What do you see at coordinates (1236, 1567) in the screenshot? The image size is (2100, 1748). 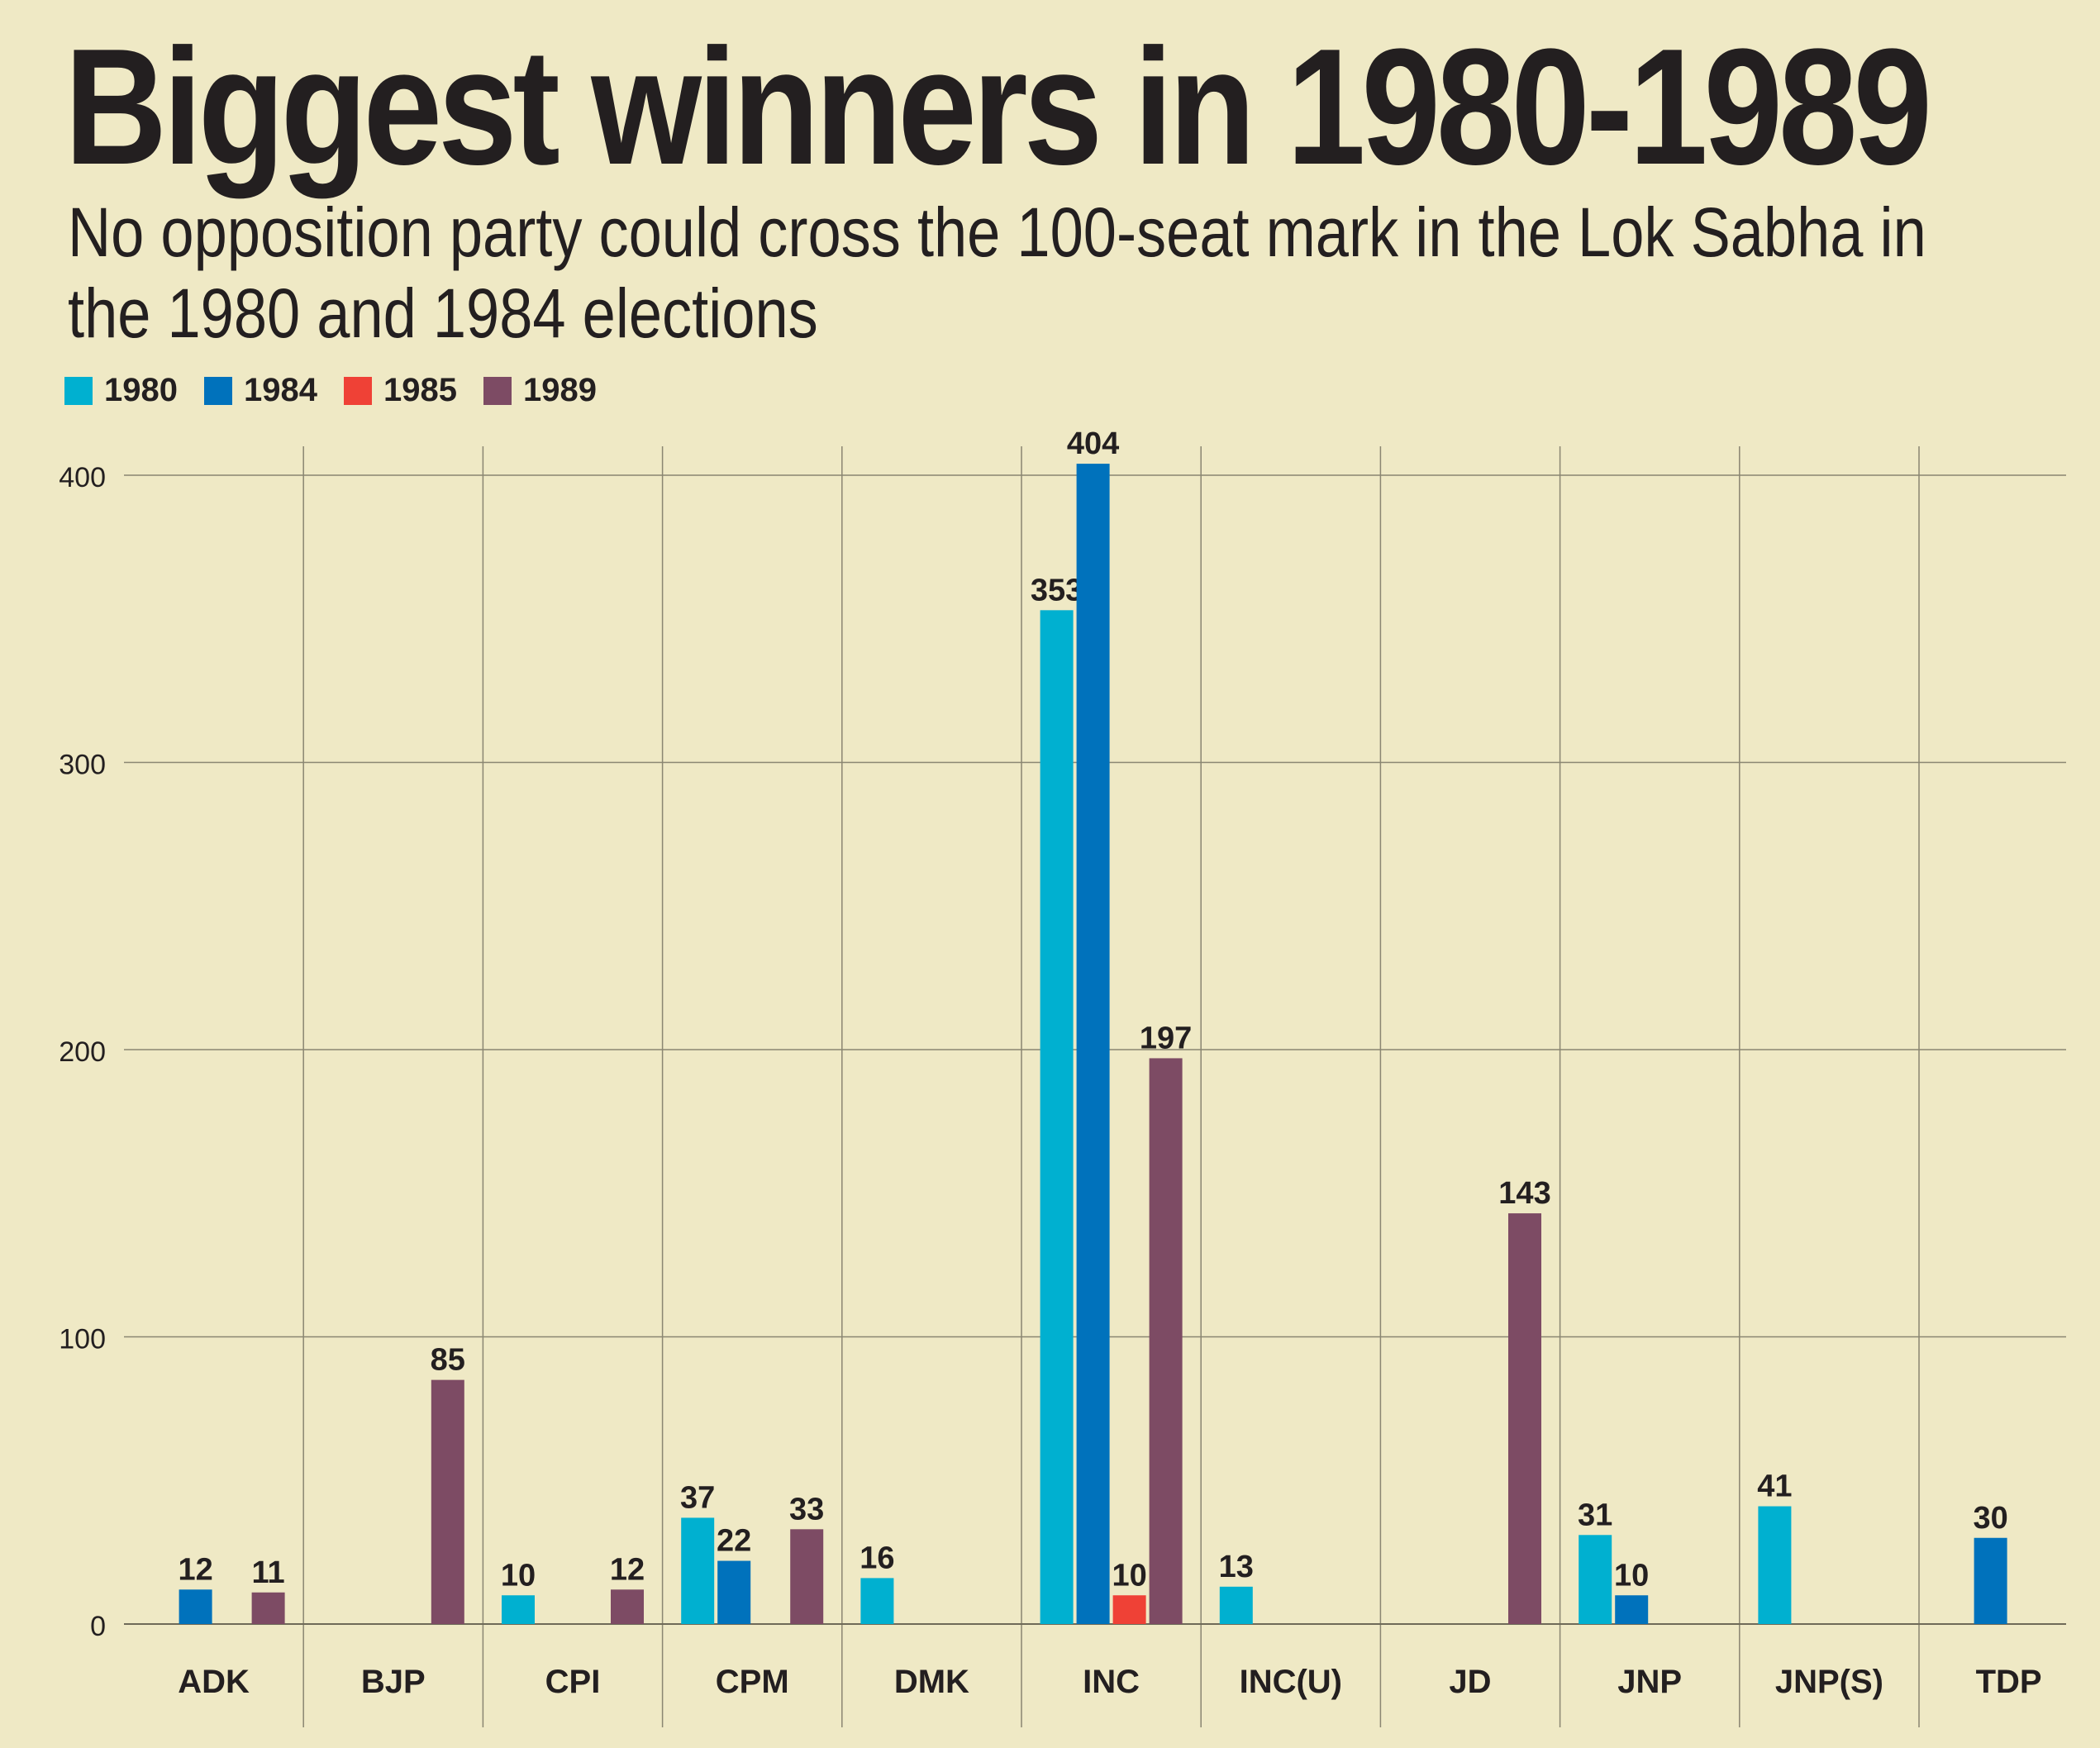 I see `data-label: 13` at bounding box center [1236, 1567].